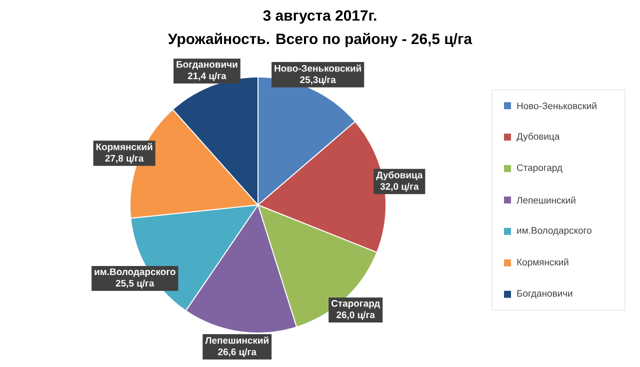 This screenshot has width=640, height=367. What do you see at coordinates (356, 315) in the screenshot?
I see `data-label: 26,0 ц/га` at bounding box center [356, 315].